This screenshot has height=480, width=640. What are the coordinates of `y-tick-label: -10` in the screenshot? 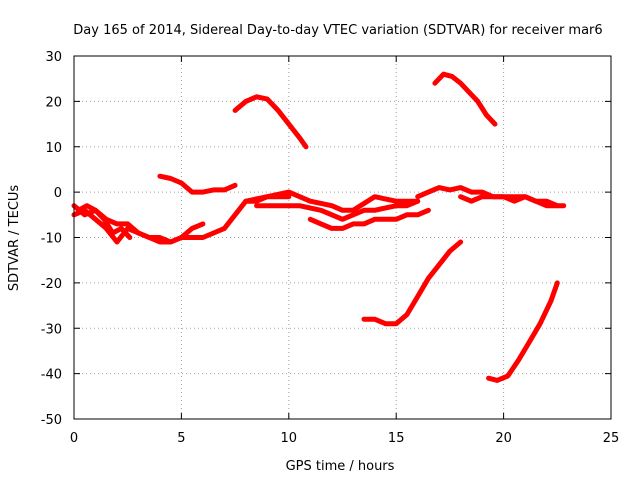 It's located at (51, 239).